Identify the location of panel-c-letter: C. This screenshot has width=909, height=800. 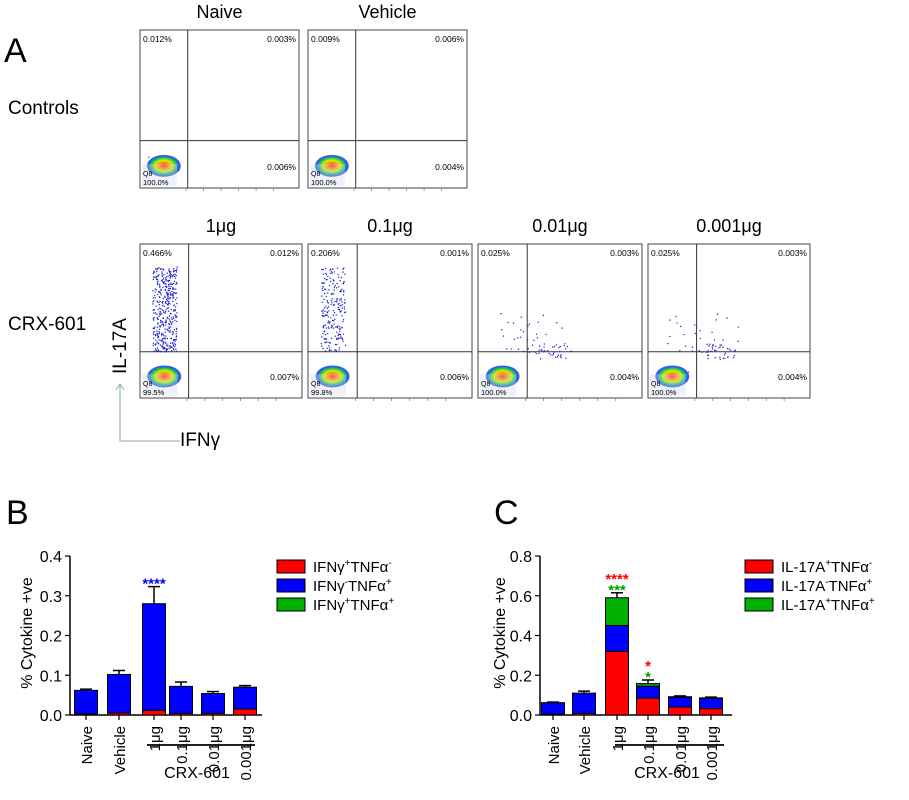
(506, 513).